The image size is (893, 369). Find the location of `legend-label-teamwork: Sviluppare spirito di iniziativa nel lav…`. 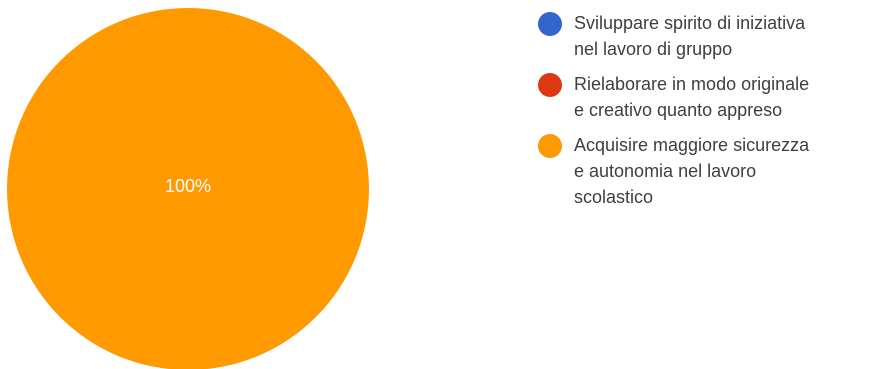

legend-label-teamwork: Sviluppare spirito di iniziativa nel lav… is located at coordinates (690, 36).